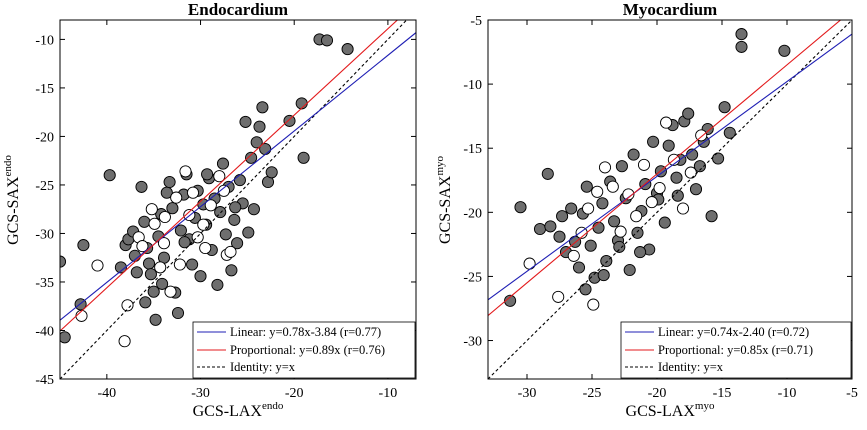  I want to click on legend-label-proportional: Proportional: y=0.89x (r=0.76), so click(307, 350).